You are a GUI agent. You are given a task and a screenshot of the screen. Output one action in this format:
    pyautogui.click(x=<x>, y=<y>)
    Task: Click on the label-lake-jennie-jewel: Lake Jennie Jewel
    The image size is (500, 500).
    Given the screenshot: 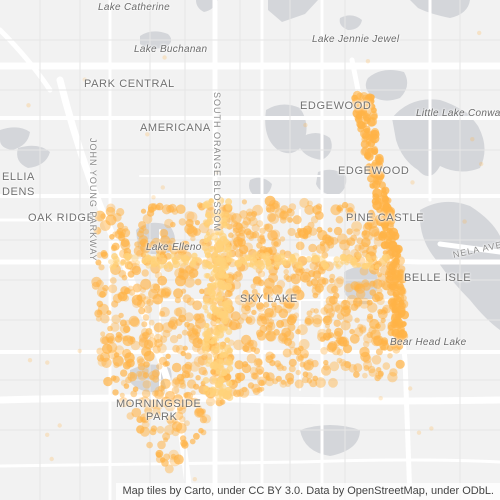 What is the action you would take?
    pyautogui.click(x=356, y=39)
    